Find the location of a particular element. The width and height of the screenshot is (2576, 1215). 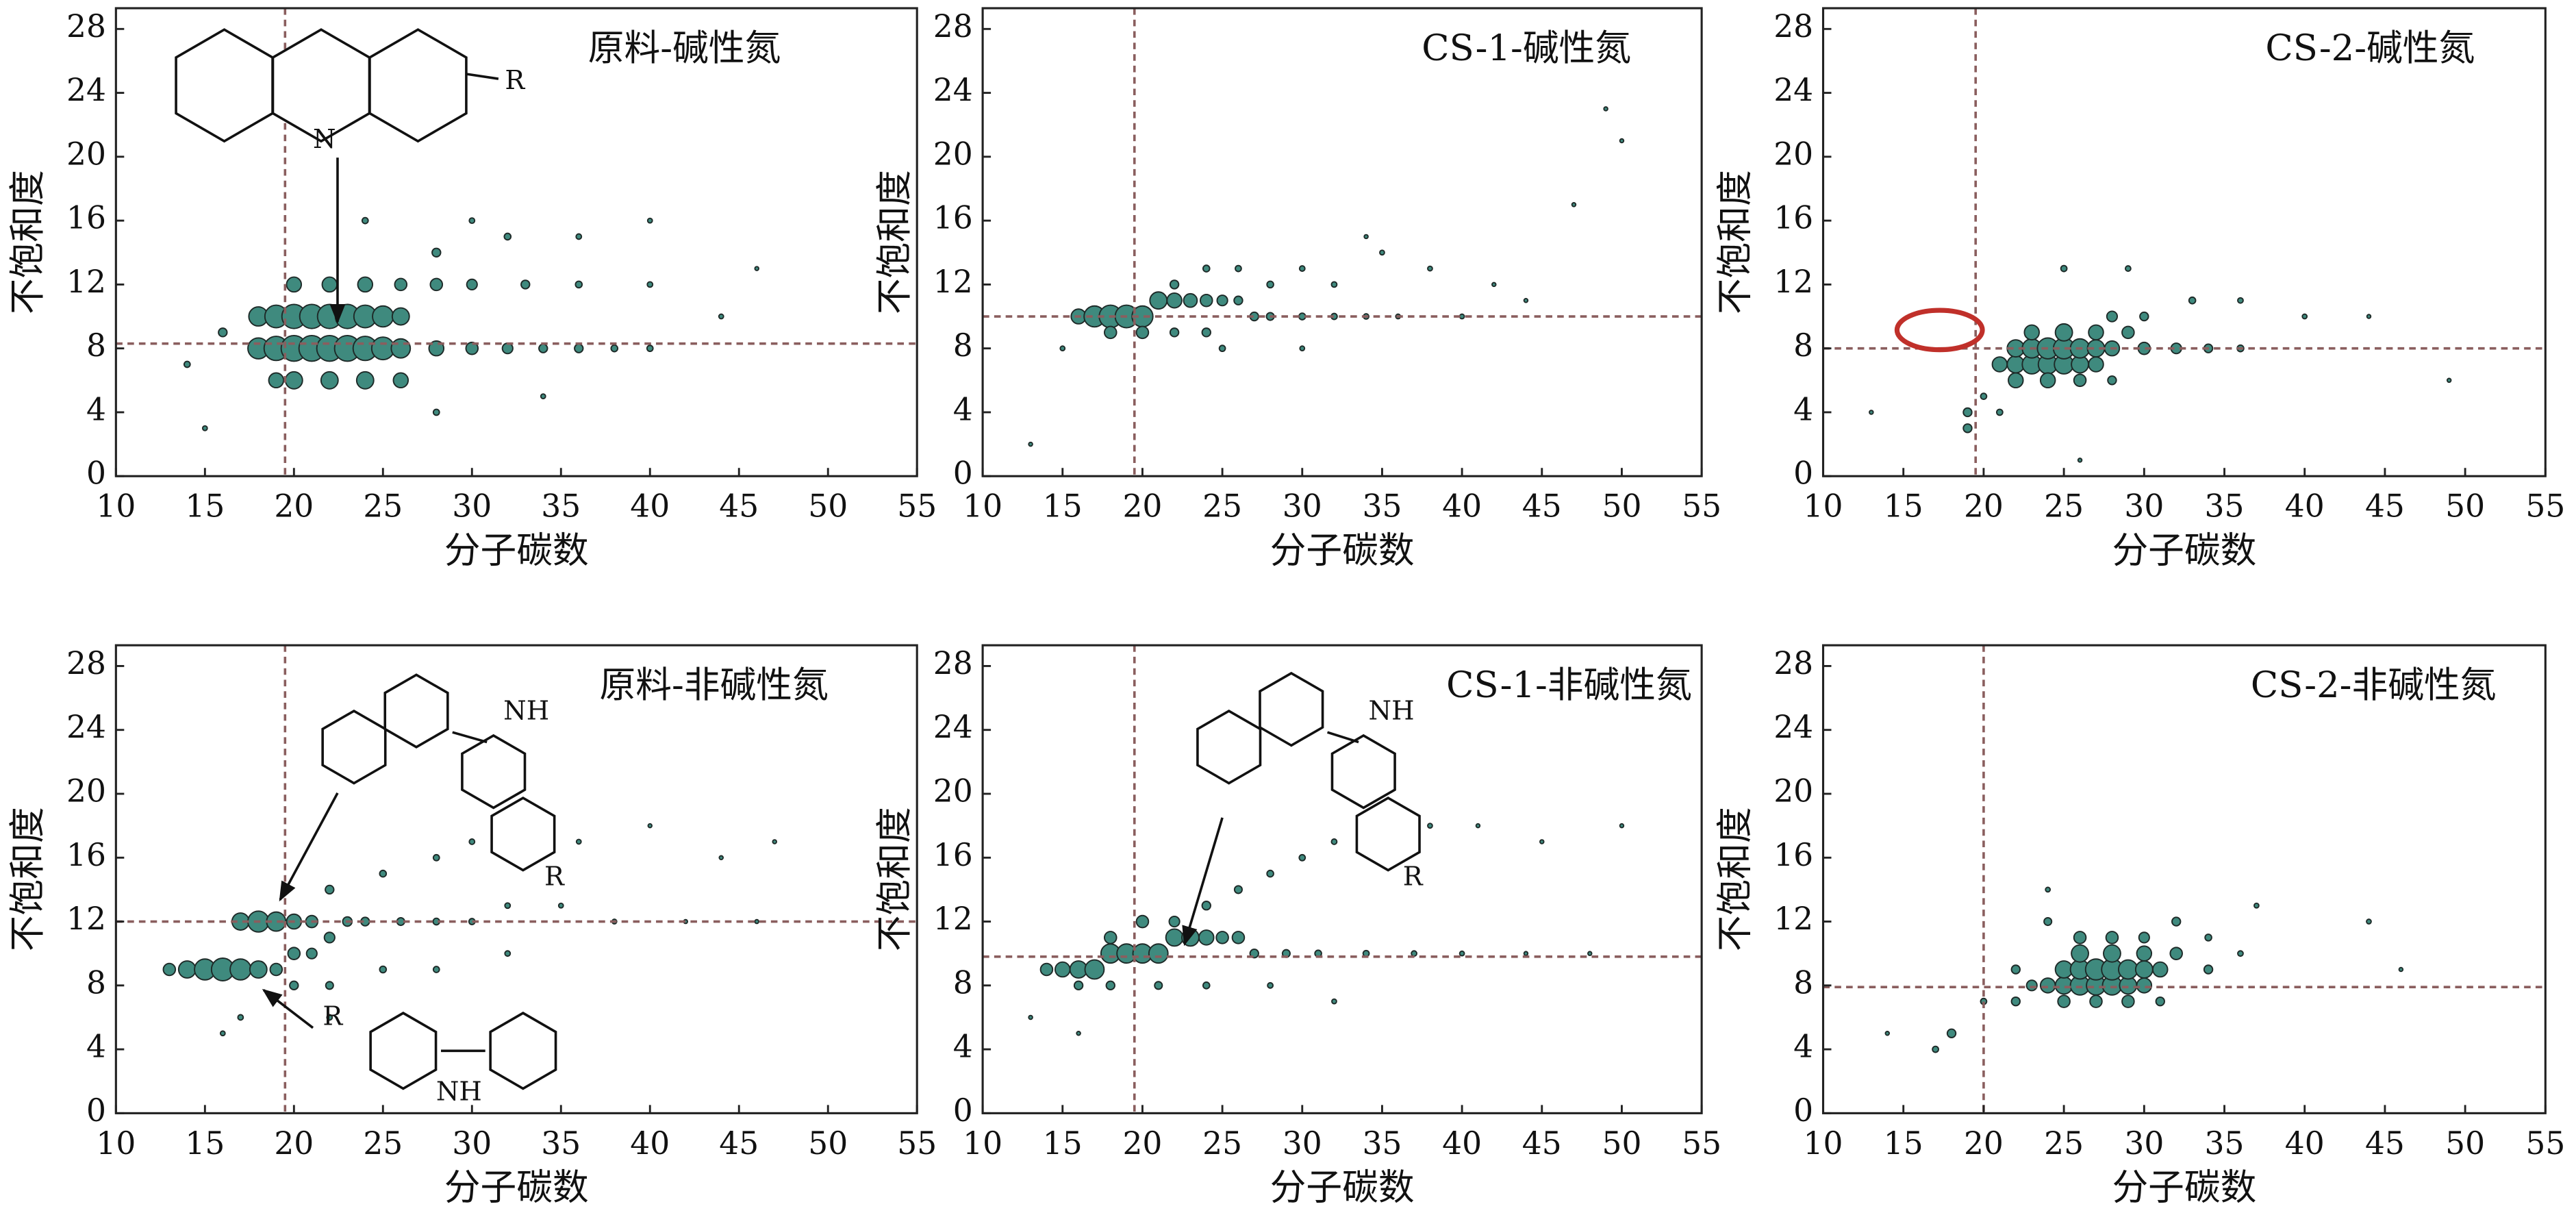

x-tick-label: 40 is located at coordinates (650, 1144).